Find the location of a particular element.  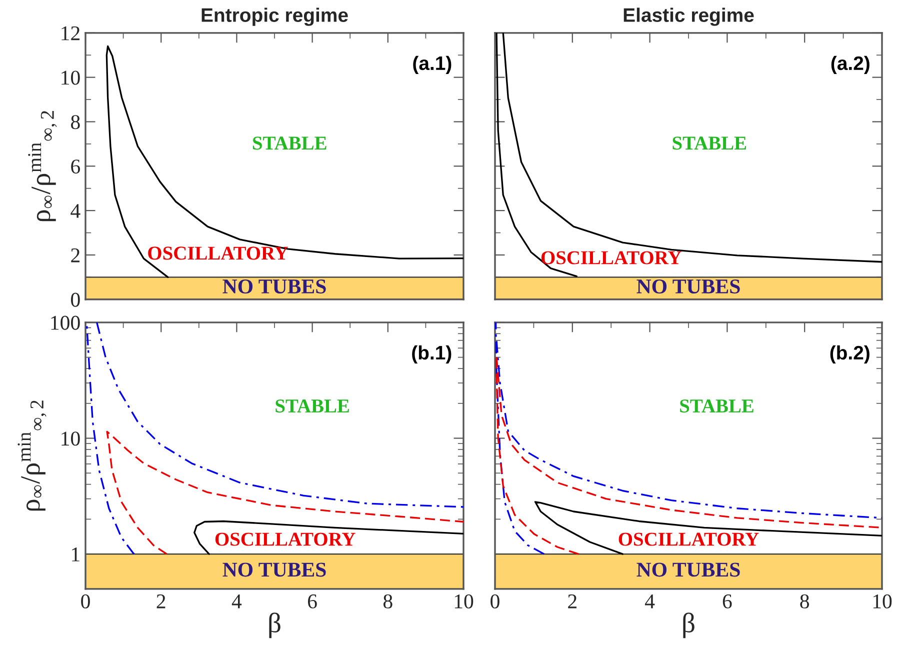

y-tick-label: 12 is located at coordinates (71, 33).